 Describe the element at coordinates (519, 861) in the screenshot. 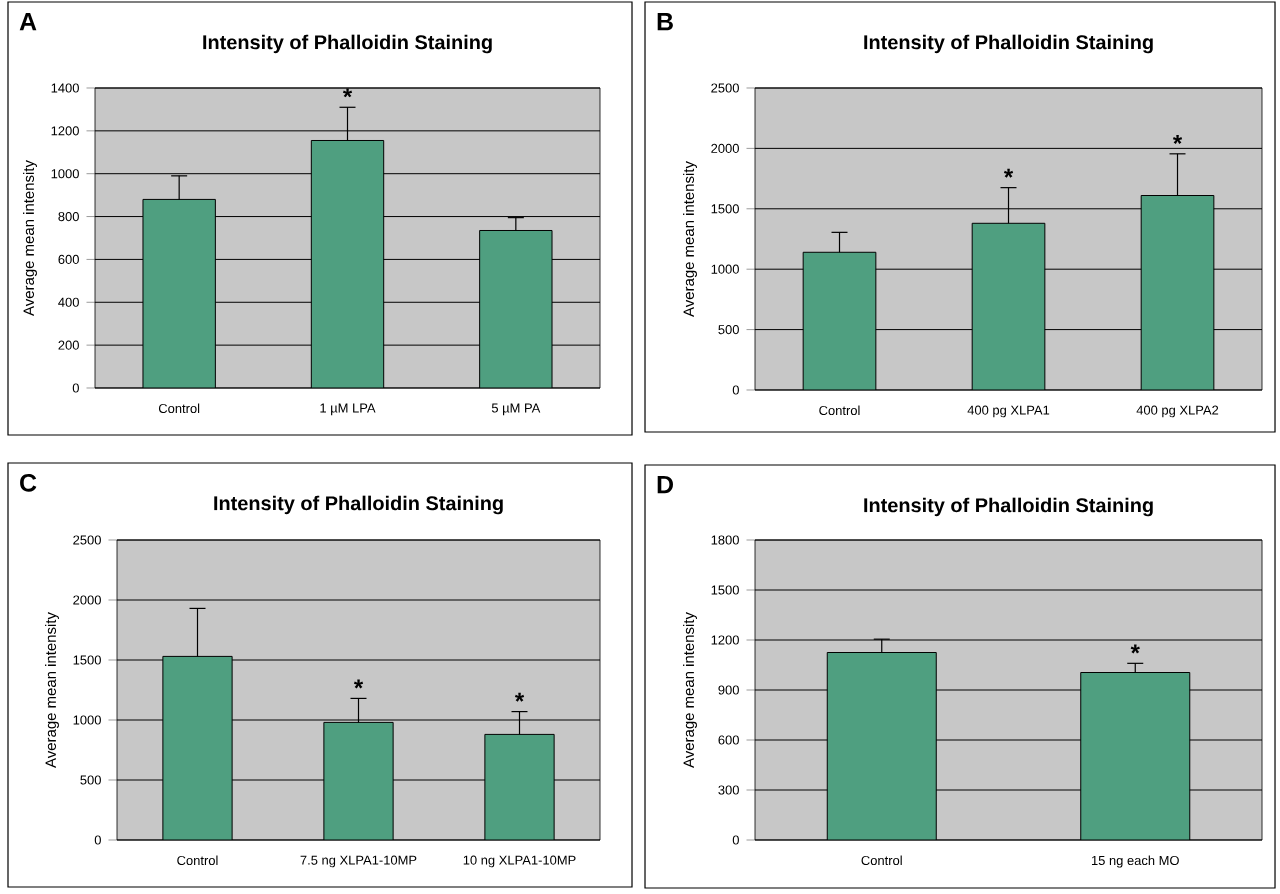

I see `x-tick-label: 10 ng XLPA1-10MP` at that location.